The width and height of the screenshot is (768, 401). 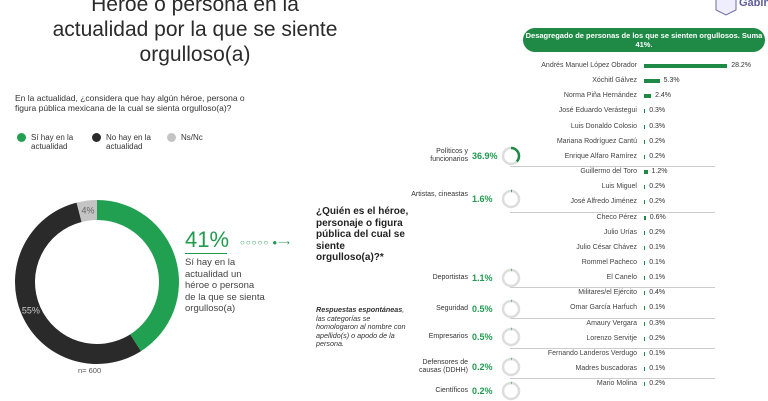 What do you see at coordinates (609, 262) in the screenshot?
I see `bar-label: Rommel Pacheco` at bounding box center [609, 262].